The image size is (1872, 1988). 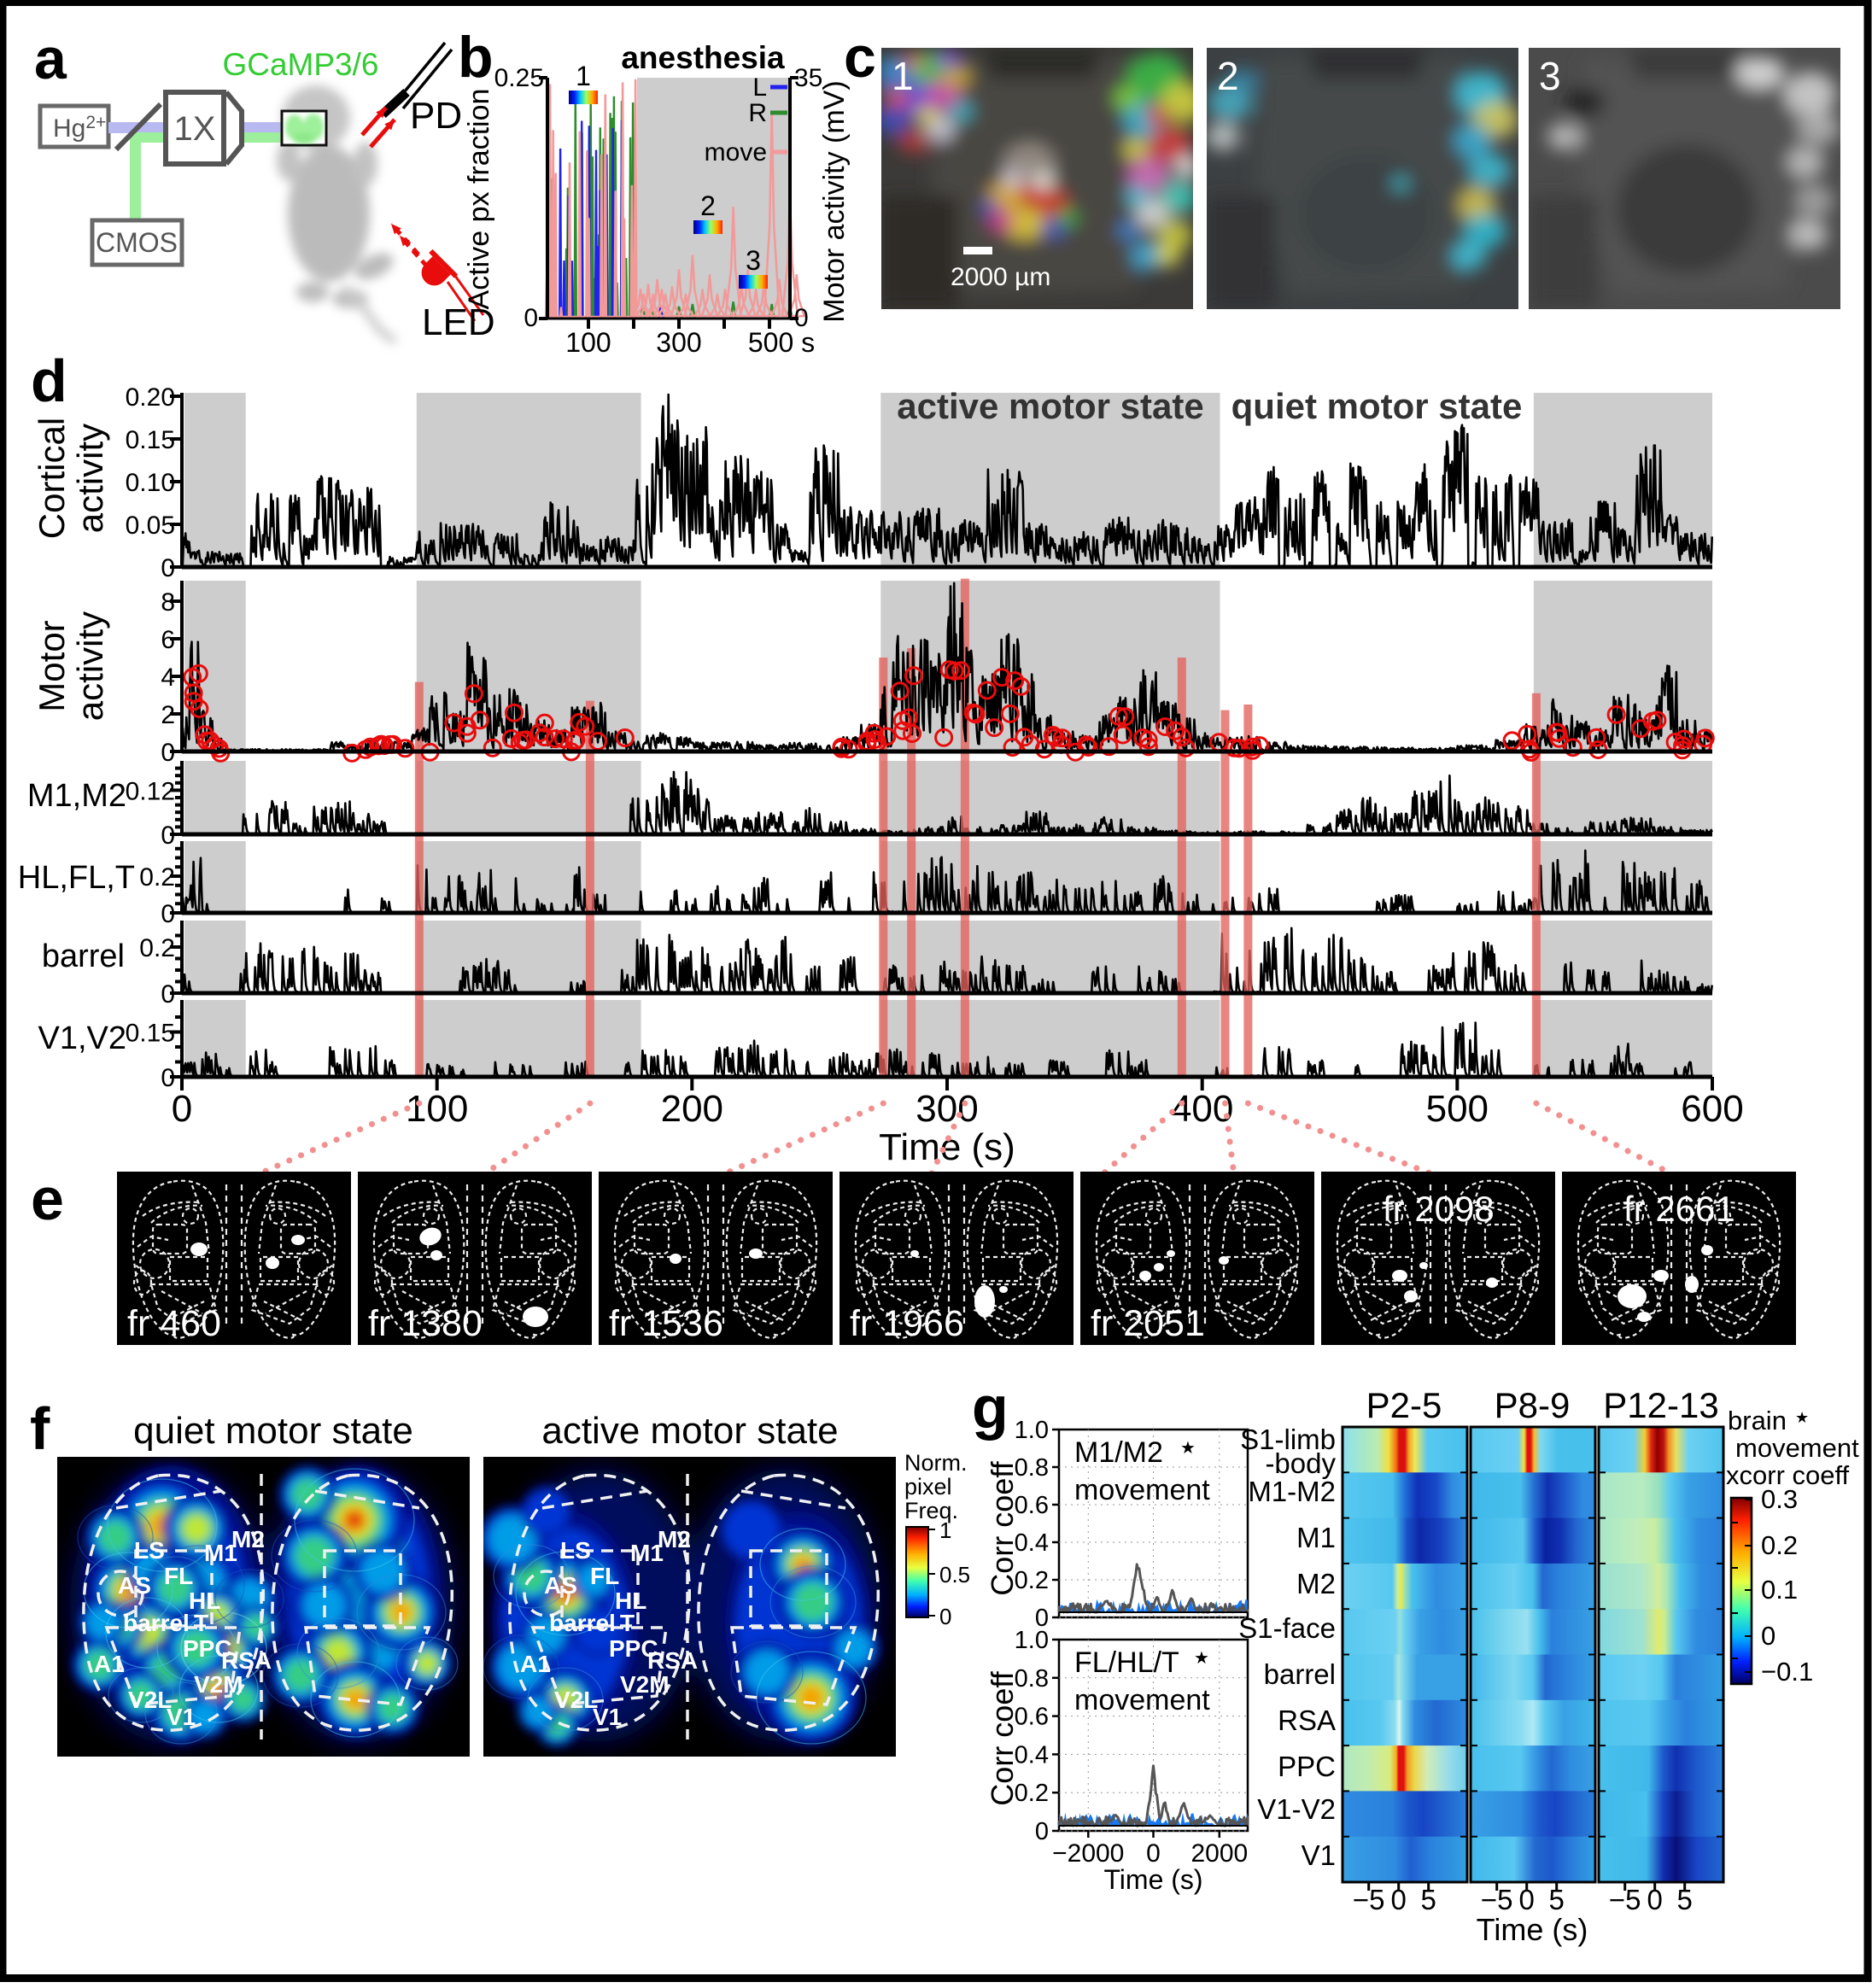 What do you see at coordinates (1287, 1628) in the screenshot?
I see `svg-text: S1-face` at bounding box center [1287, 1628].